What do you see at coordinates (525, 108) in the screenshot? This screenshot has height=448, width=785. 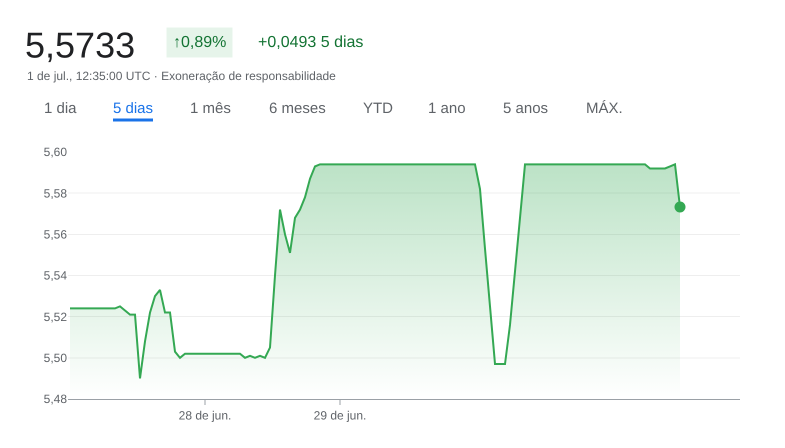 I see `text: 5 anos` at bounding box center [525, 108].